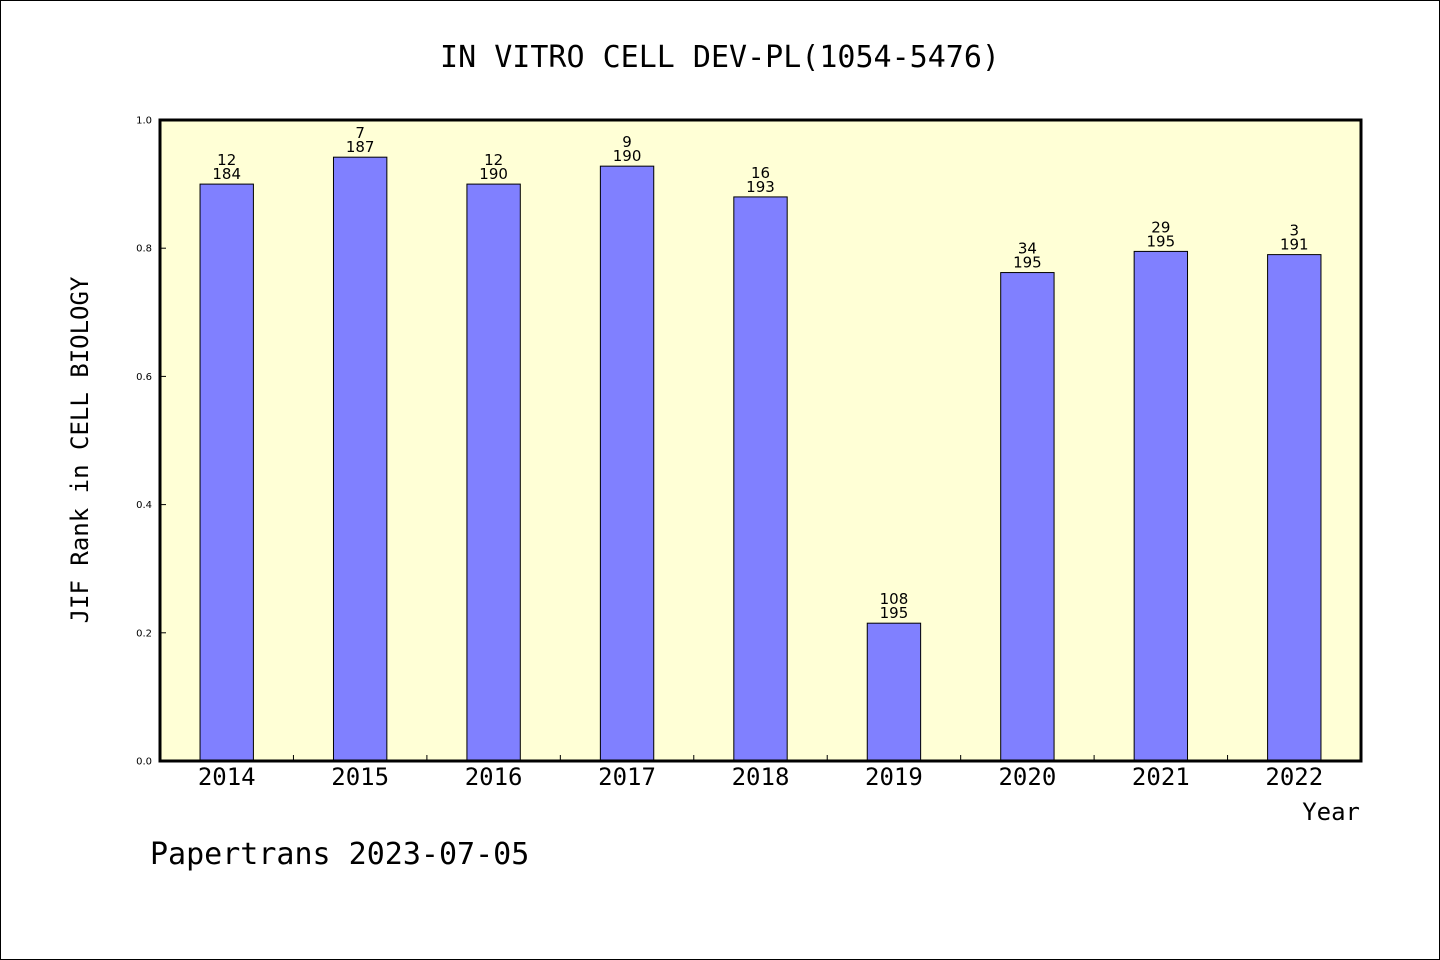 The height and width of the screenshot is (960, 1440). Describe the element at coordinates (1027, 777) in the screenshot. I see `x-tick-label-2020: 2020` at that location.